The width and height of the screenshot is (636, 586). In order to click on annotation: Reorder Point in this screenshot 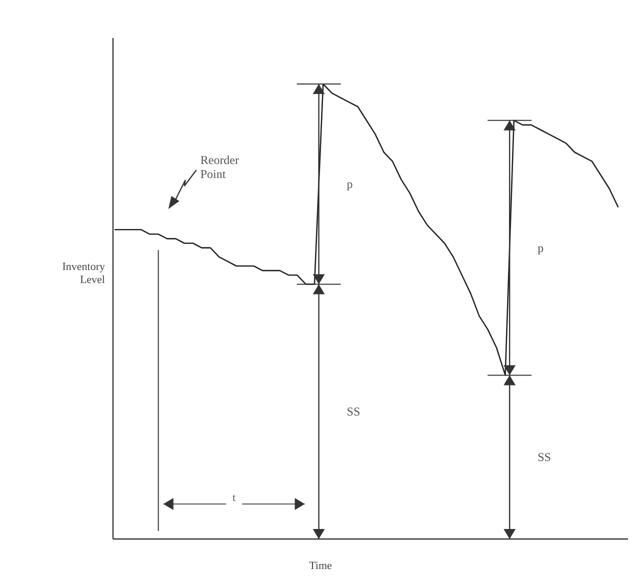, I will do `click(220, 167)`.